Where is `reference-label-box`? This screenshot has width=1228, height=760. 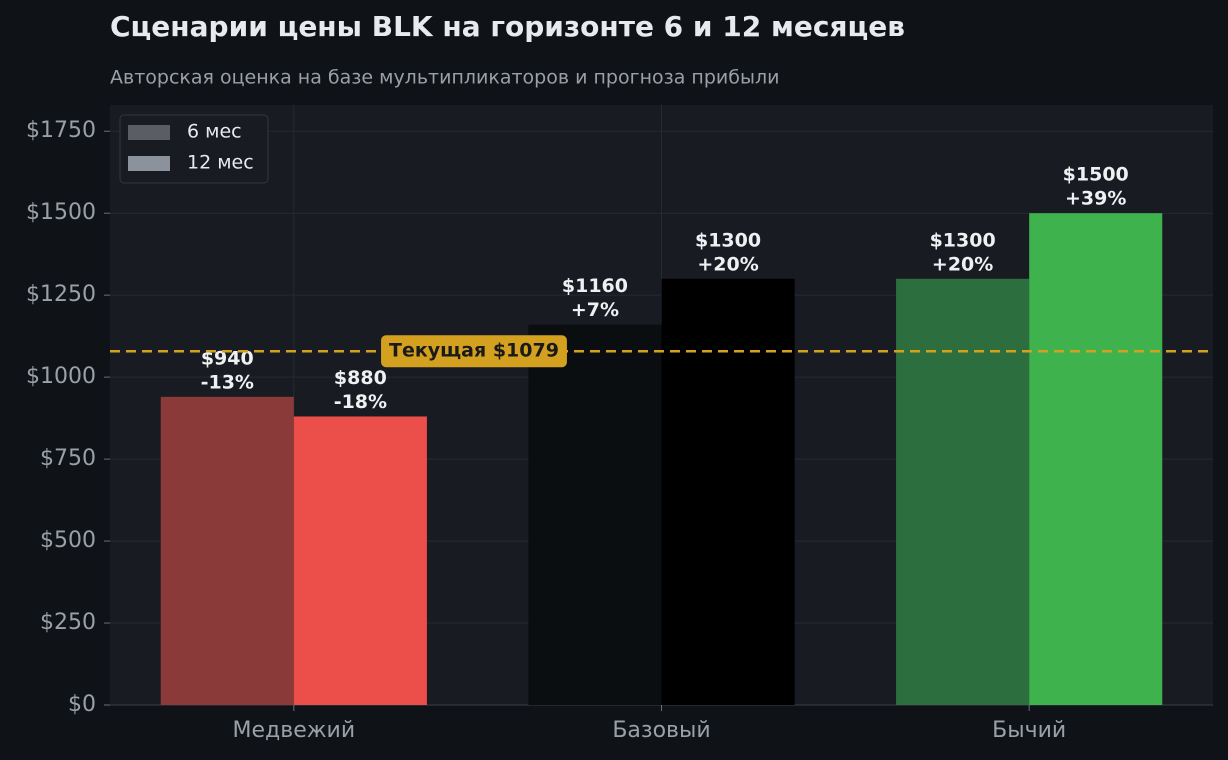 reference-label-box is located at coordinates (474, 351).